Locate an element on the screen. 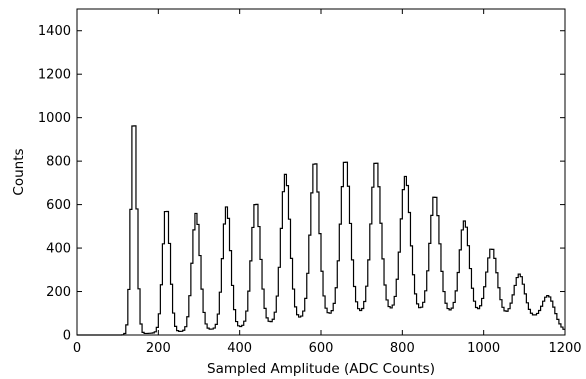 The width and height of the screenshot is (586, 379). x-tick-label: 400 is located at coordinates (239, 348).